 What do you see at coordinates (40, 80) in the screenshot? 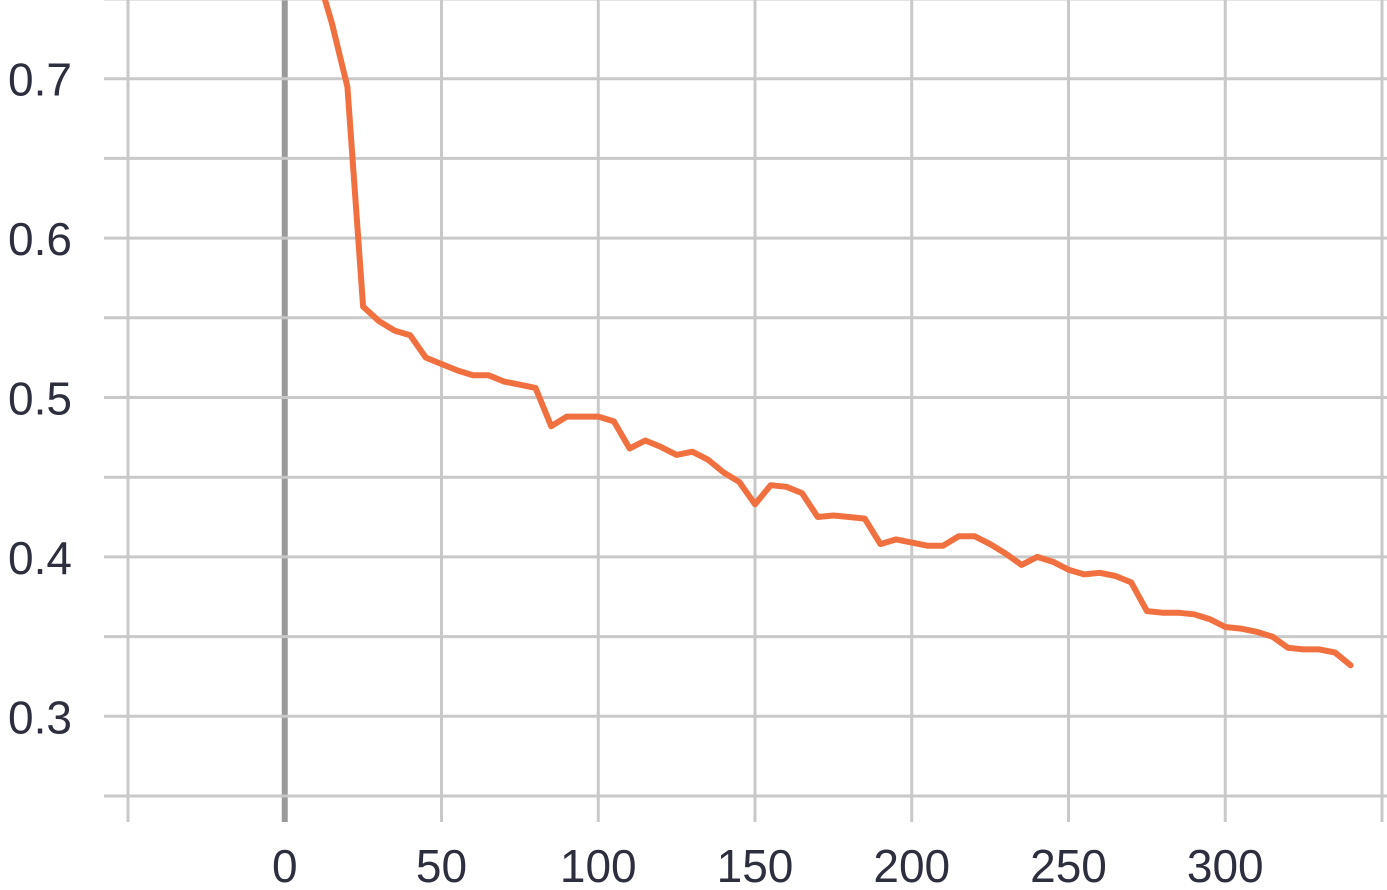
I see `y-tick-label: 0.7` at bounding box center [40, 80].